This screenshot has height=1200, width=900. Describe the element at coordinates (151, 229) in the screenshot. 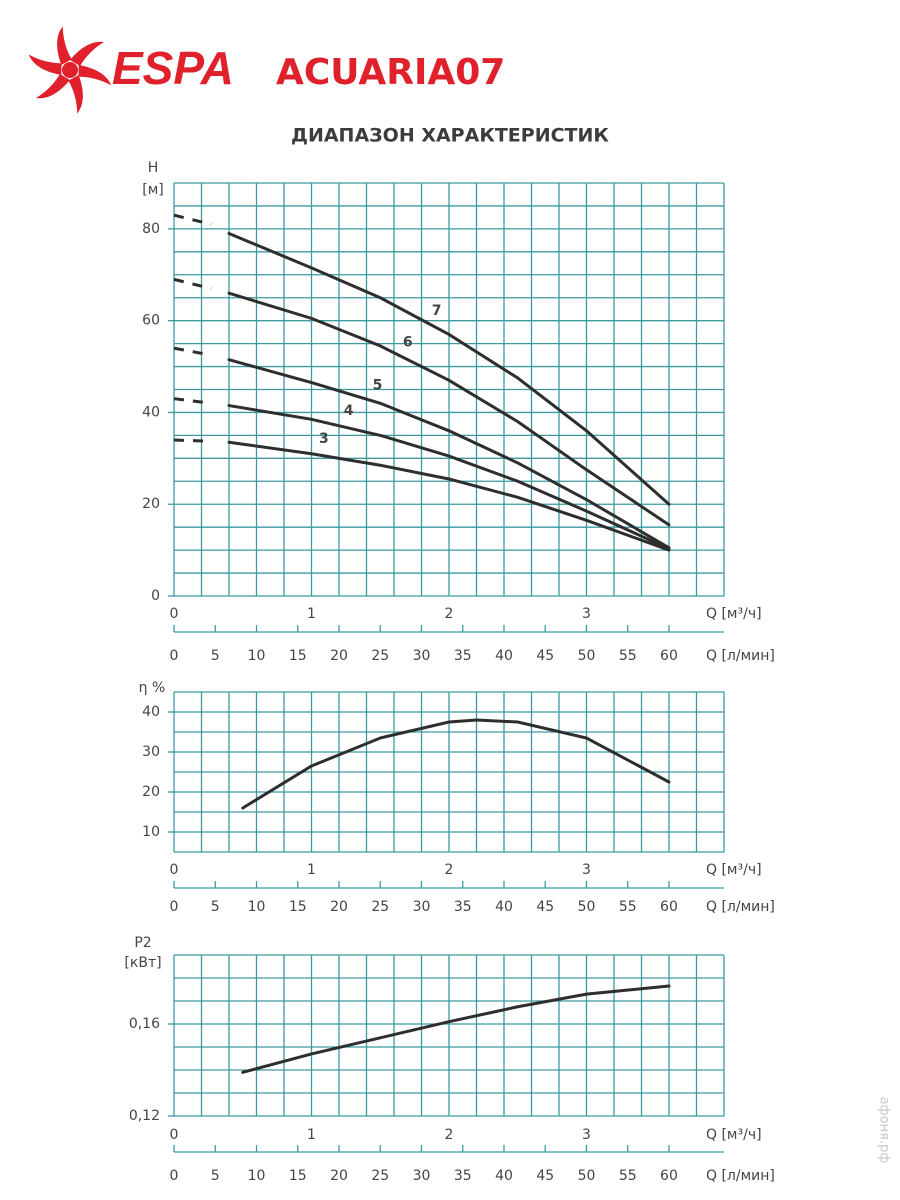

I see `y-tick-label: 80` at that location.